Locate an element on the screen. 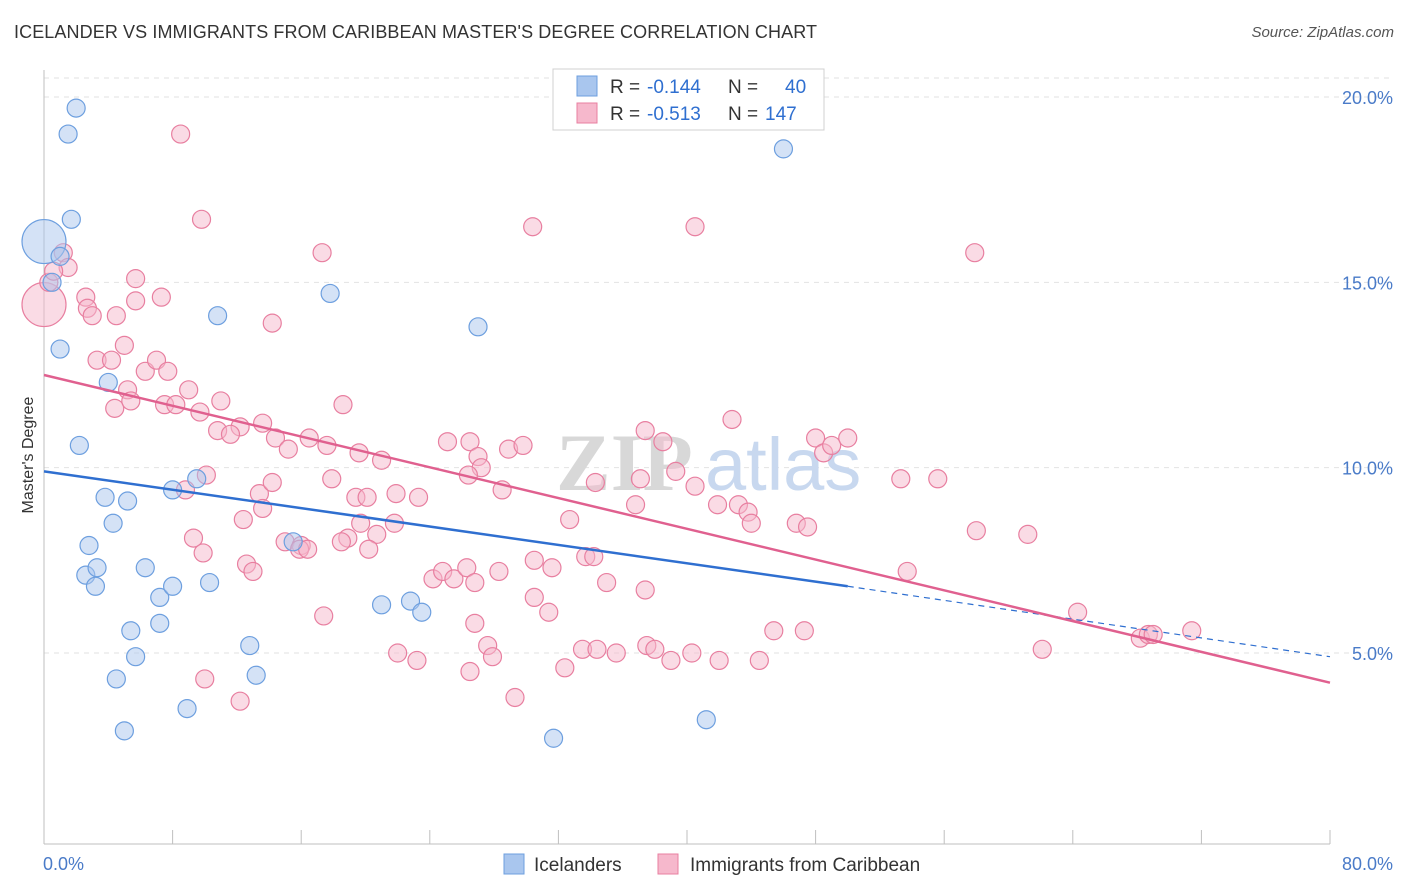 The width and height of the screenshot is (1406, 892). y-tick-label-20: 20.0% is located at coordinates (1367, 98).